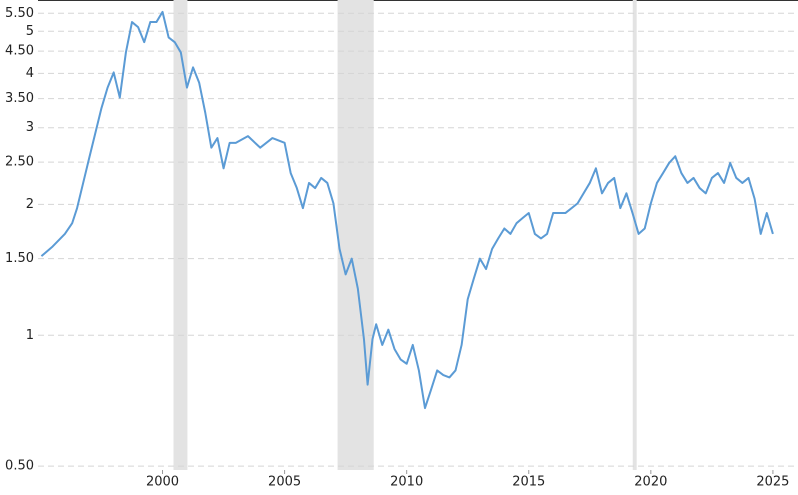  What do you see at coordinates (406, 482) in the screenshot?
I see `x-tick-label: 2010` at bounding box center [406, 482].